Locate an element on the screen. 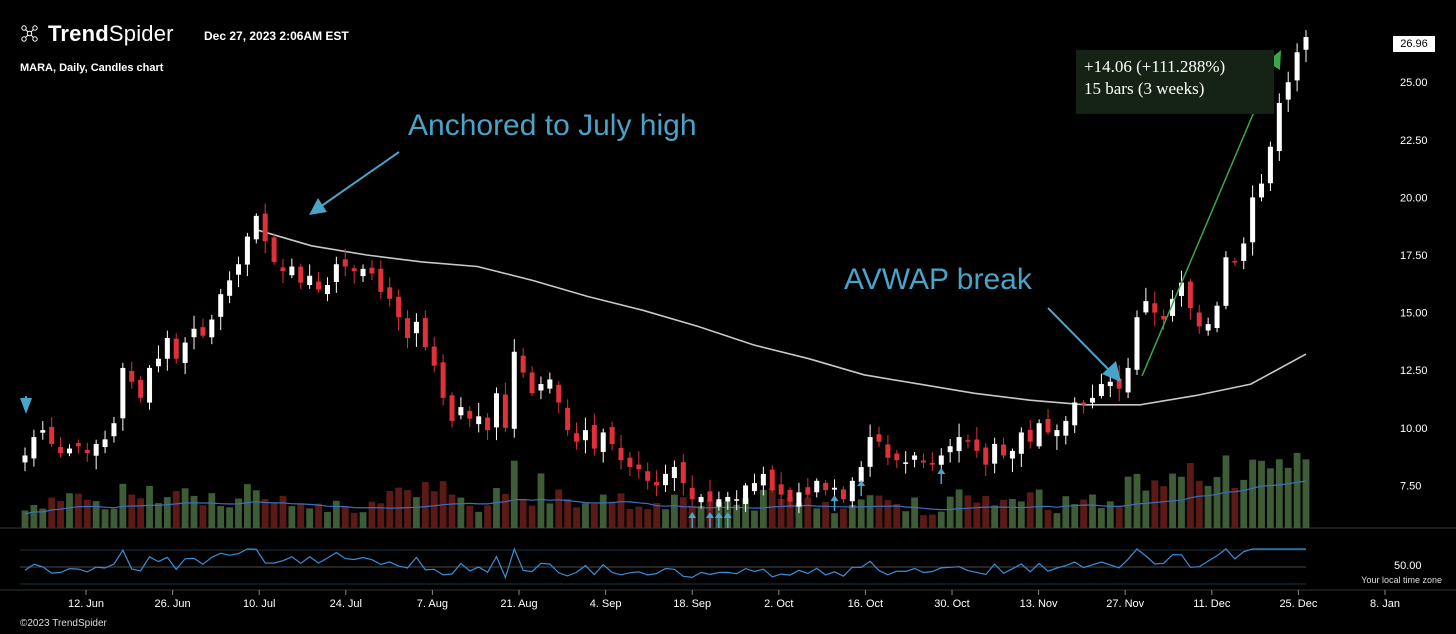 The image size is (1456, 634). rsi-level-label: 50.00 is located at coordinates (1408, 566).